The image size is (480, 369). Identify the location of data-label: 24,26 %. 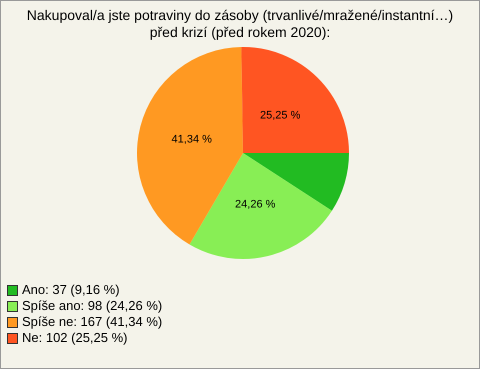
(255, 204).